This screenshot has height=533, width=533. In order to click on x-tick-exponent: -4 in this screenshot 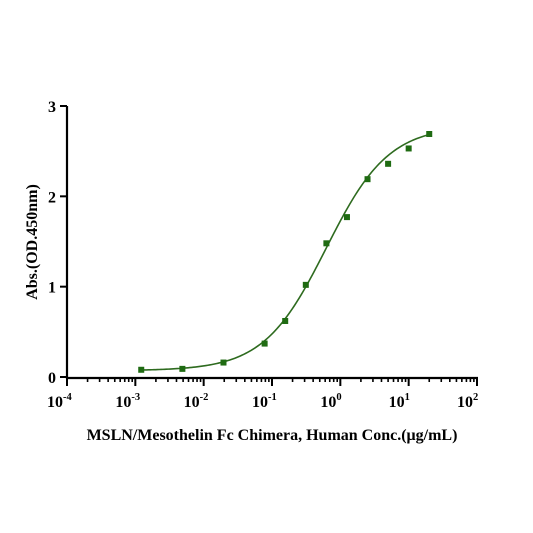, I will do `click(67, 397)`.